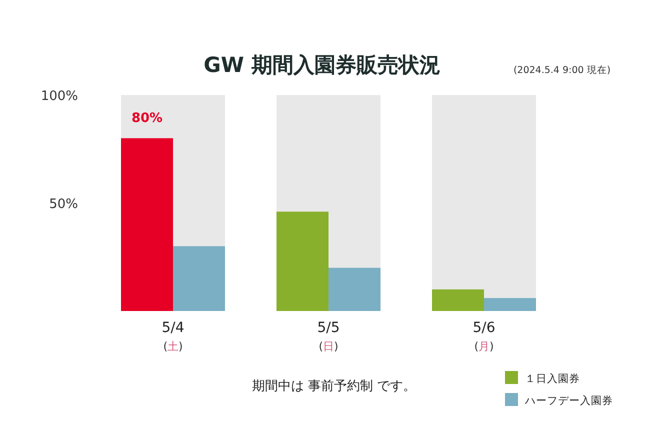  What do you see at coordinates (322, 65) in the screenshot?
I see `chart-title: GW 期間入園券販売状況` at bounding box center [322, 65].